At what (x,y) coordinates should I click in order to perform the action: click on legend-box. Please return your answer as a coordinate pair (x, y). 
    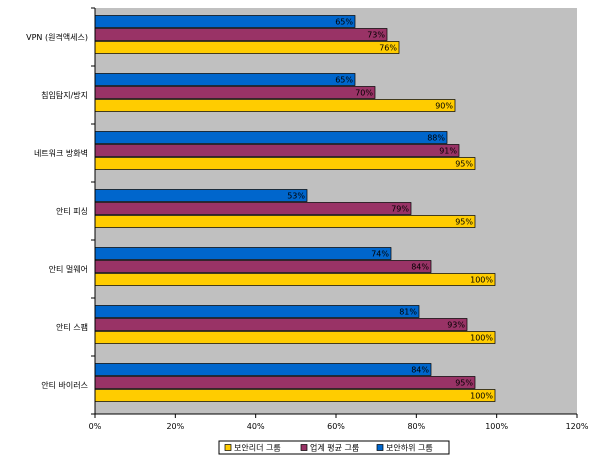
    Looking at the image, I should click on (334, 447).